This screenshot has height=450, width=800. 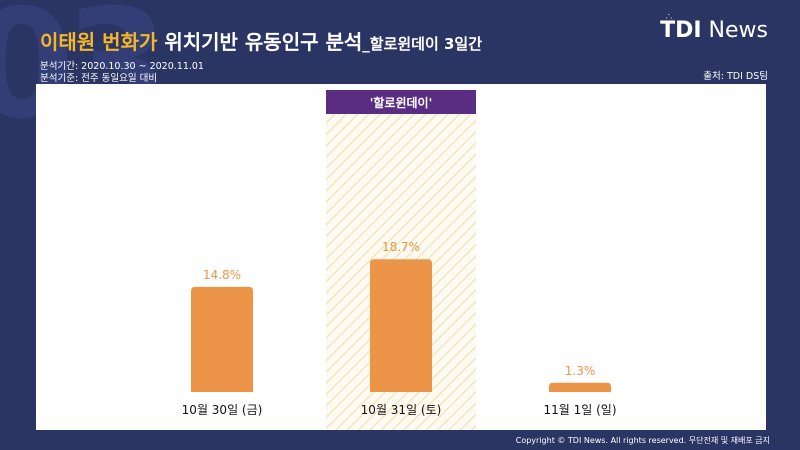 I want to click on x-tick-label: 10월 31일 (토), so click(x=401, y=410).